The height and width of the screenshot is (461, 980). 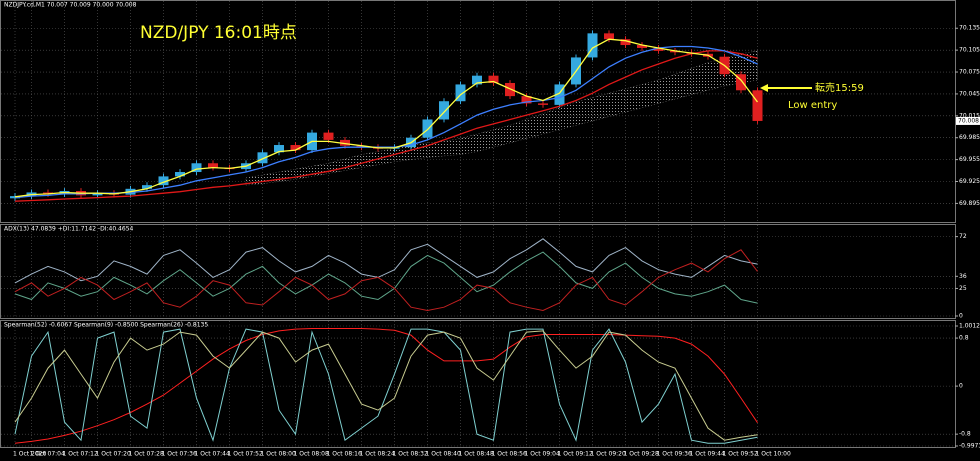 What do you see at coordinates (812, 105) in the screenshot?
I see `annotation: Low entry` at bounding box center [812, 105].